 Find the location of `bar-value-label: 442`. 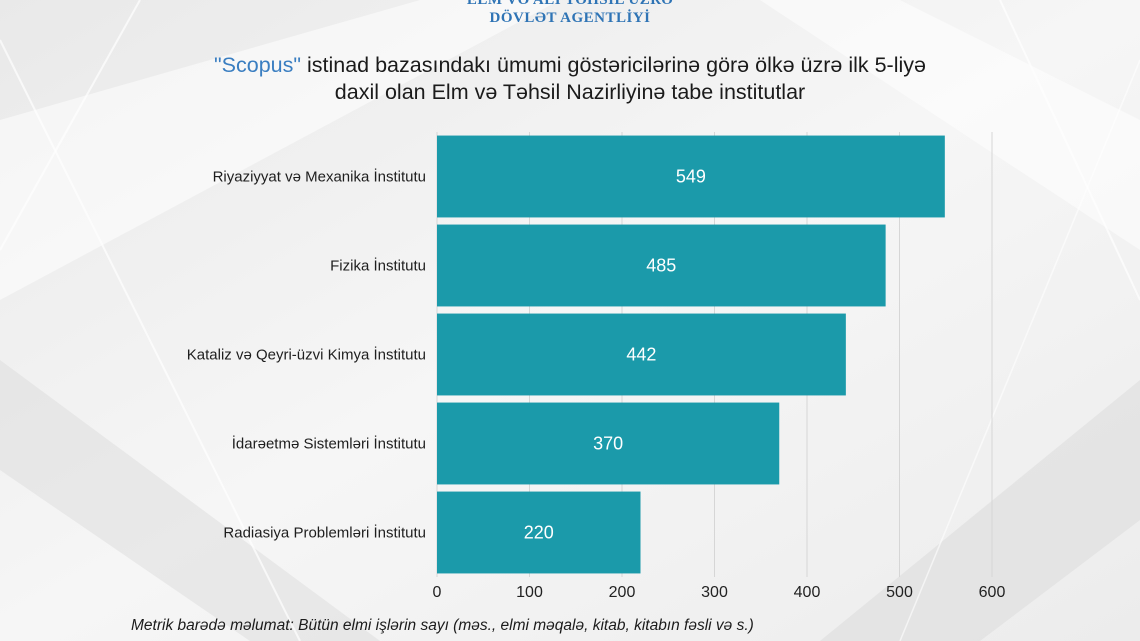

bar-value-label: 442 is located at coordinates (641, 355).